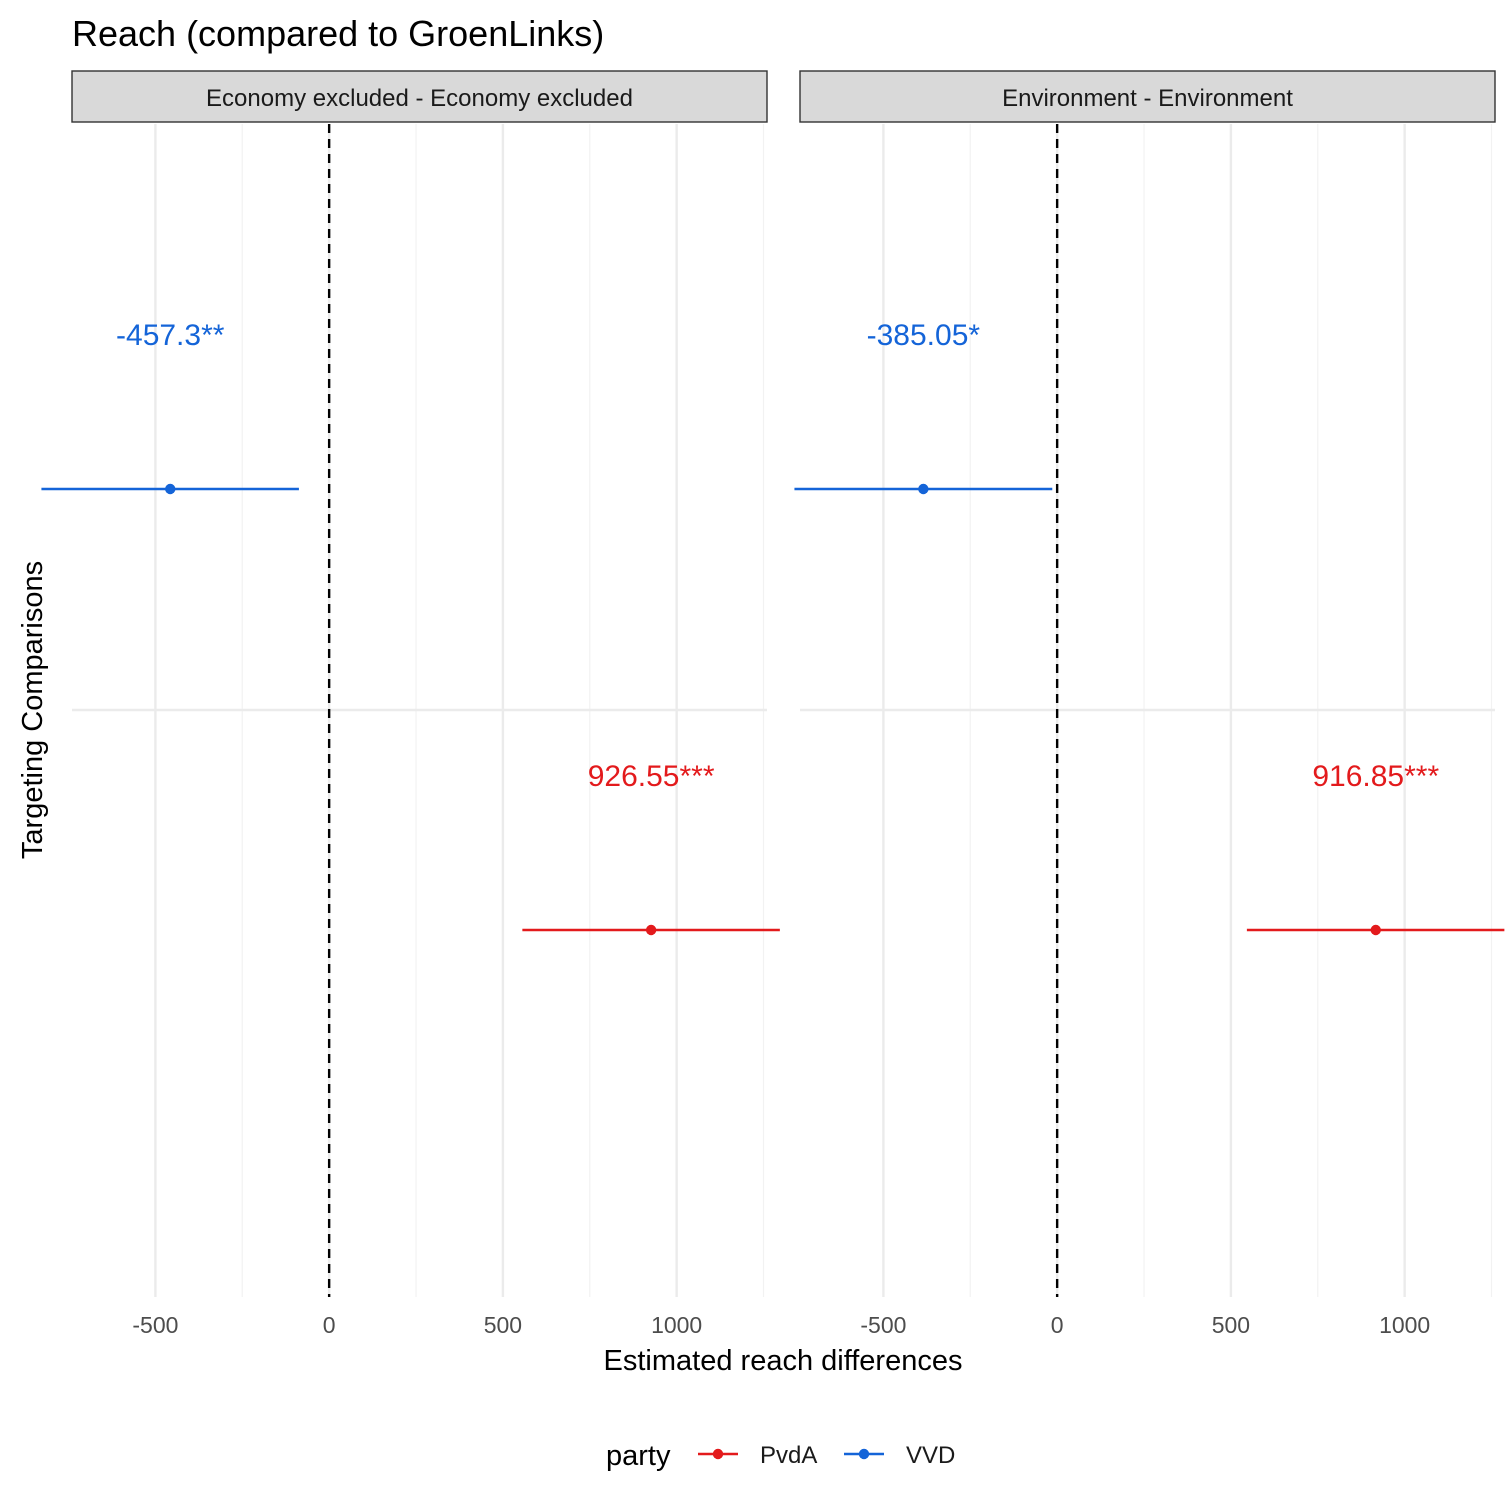 Image resolution: width=1512 pixels, height=1512 pixels. I want to click on legend-label-vvd: VVD, so click(930, 1455).